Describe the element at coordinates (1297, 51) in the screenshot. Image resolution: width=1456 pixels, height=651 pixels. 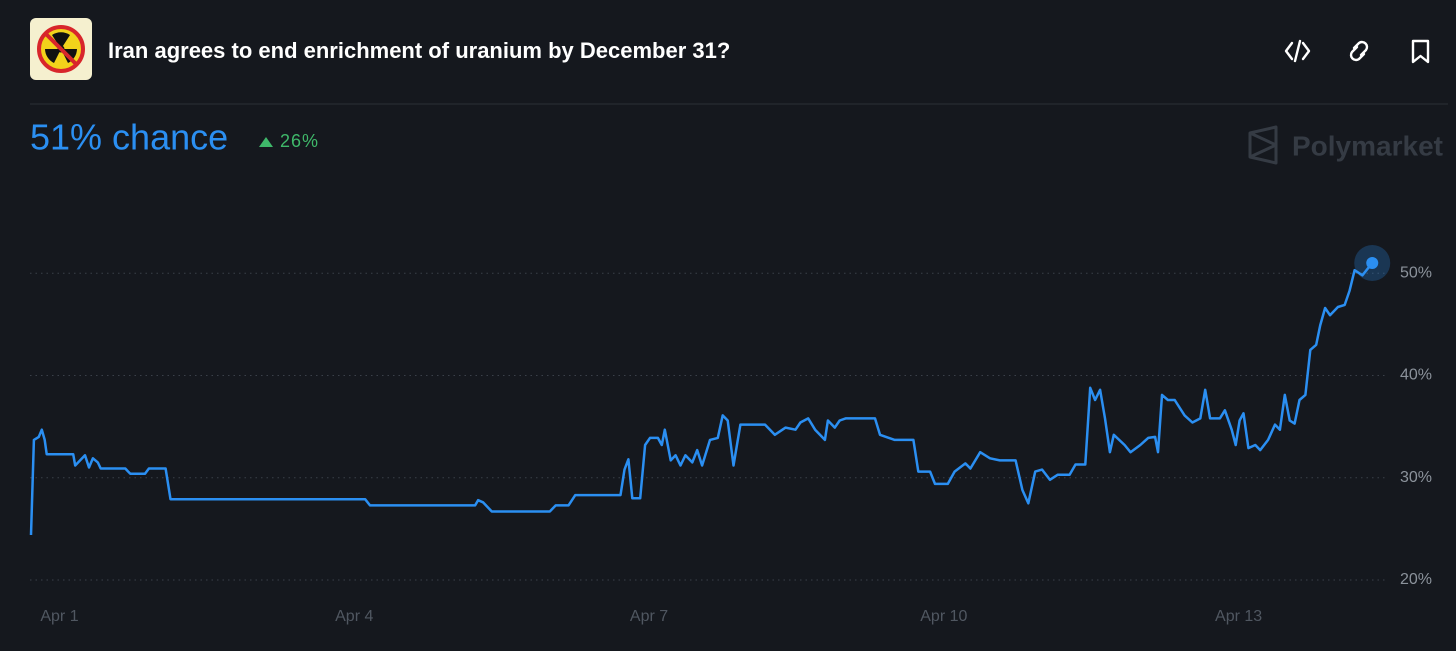
I see `embed-button` at that location.